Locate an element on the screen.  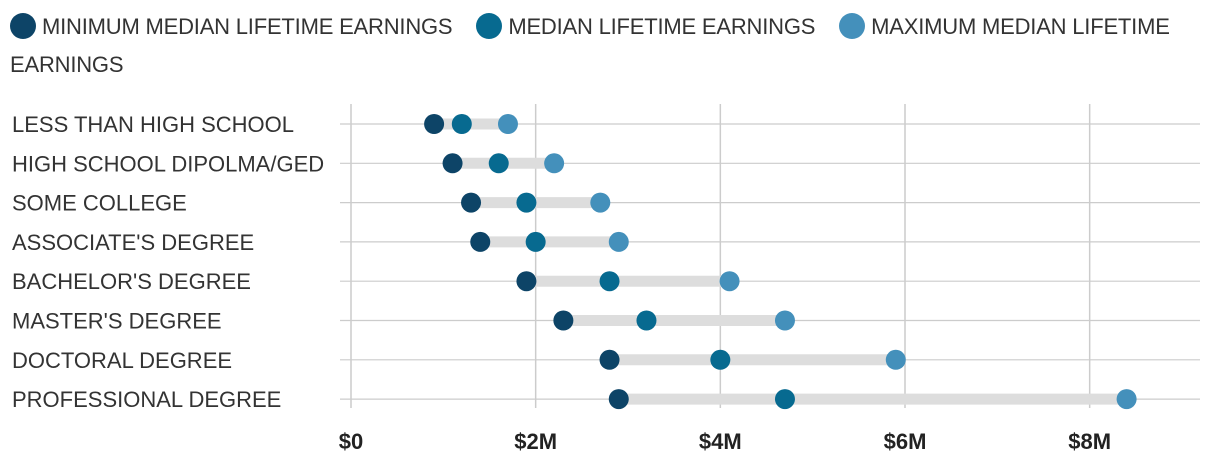
legend-item-median: MEDIAN LIFETIME EARNINGS is located at coordinates (646, 26).